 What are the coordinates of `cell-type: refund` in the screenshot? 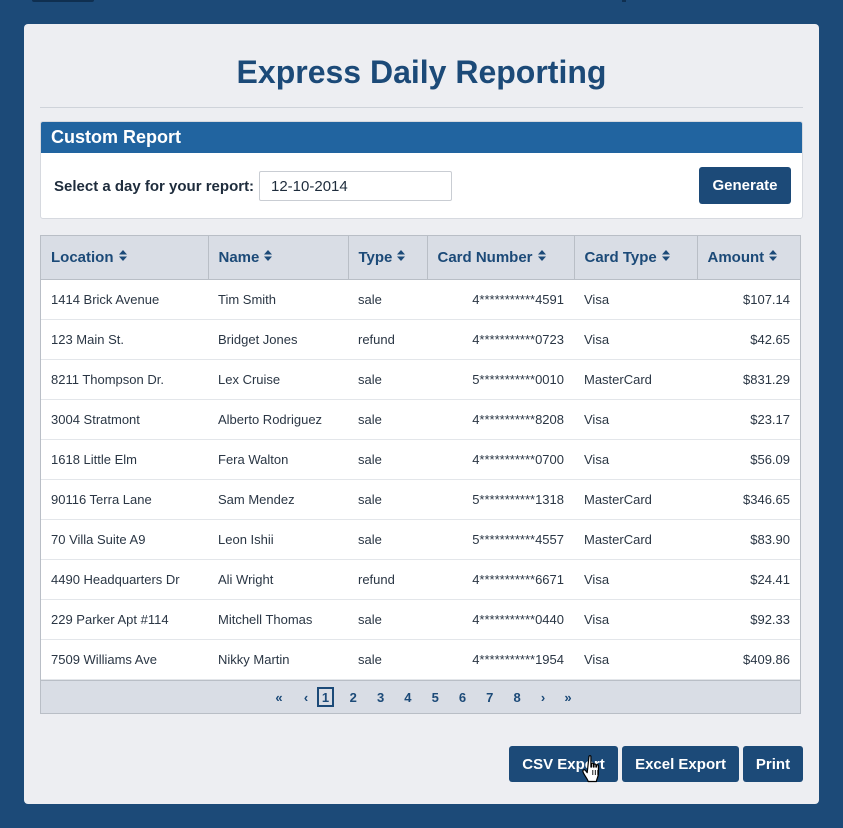 It's located at (387, 579).